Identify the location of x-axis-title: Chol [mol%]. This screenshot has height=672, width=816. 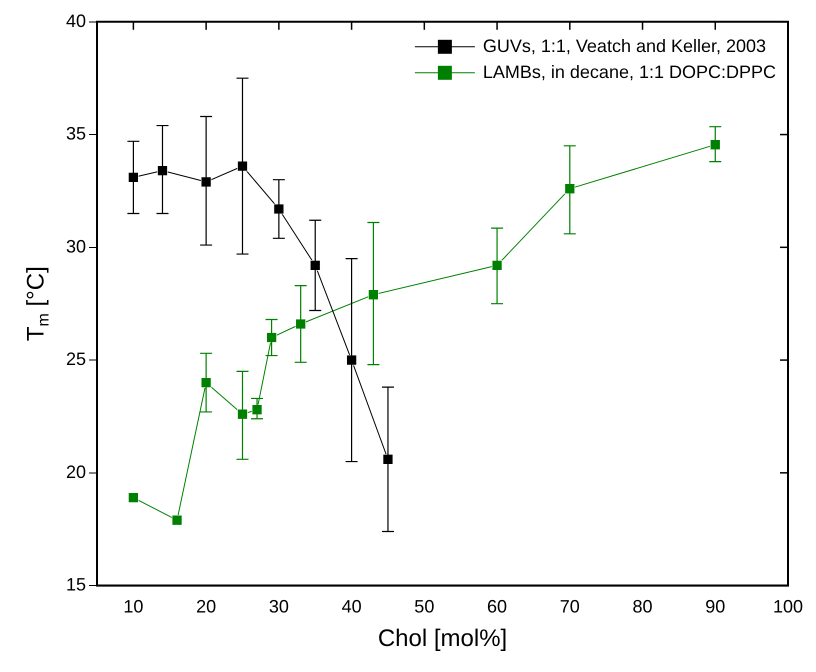
(443, 638).